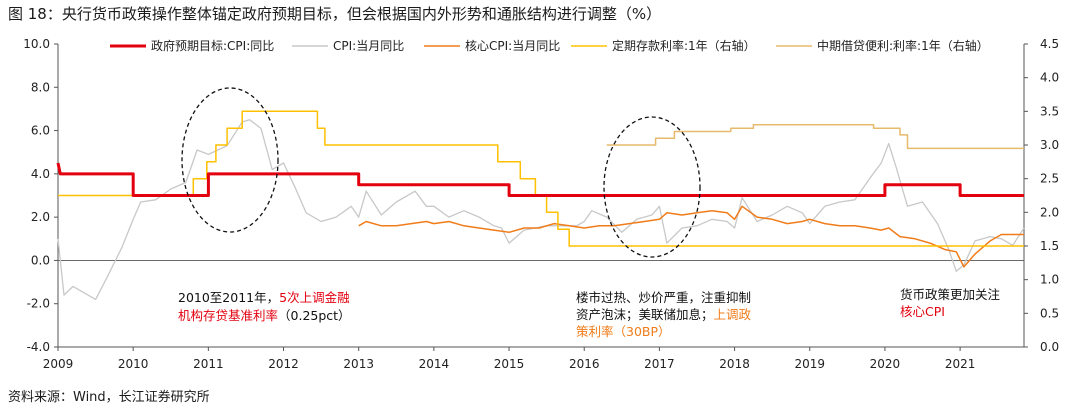  What do you see at coordinates (228, 315) in the screenshot?
I see `annotation-left-line2a: 机构存贷基准利率` at bounding box center [228, 315].